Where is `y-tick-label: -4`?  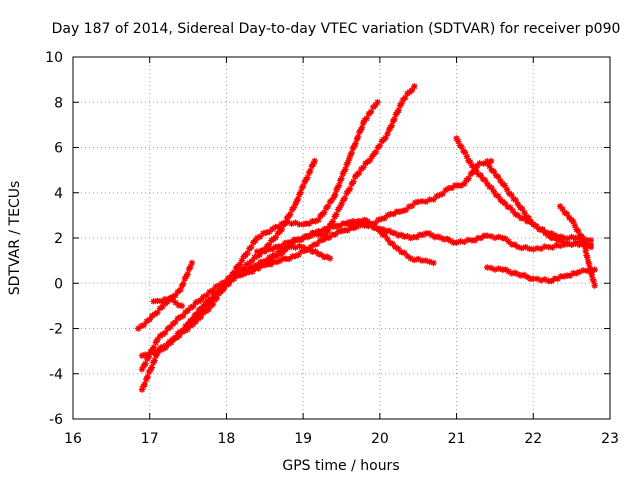 y-tick-label: -4 is located at coordinates (56, 375).